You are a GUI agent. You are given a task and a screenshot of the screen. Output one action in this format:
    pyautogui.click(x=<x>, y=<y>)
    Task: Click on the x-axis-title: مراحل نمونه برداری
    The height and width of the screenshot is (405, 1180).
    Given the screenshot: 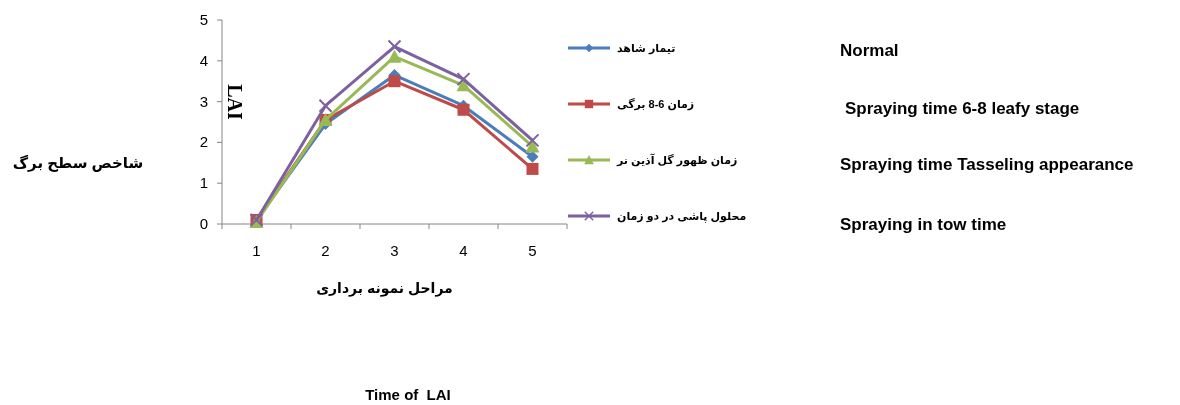 What is the action you would take?
    pyautogui.click(x=384, y=288)
    